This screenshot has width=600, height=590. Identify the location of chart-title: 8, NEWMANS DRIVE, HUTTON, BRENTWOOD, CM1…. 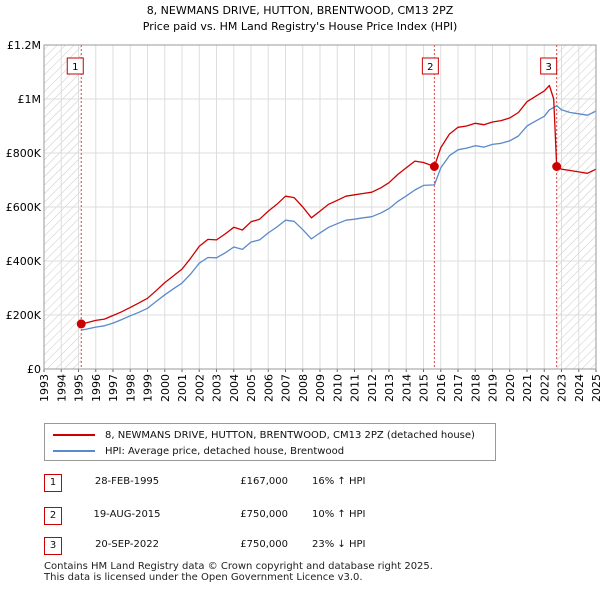
(300, 10).